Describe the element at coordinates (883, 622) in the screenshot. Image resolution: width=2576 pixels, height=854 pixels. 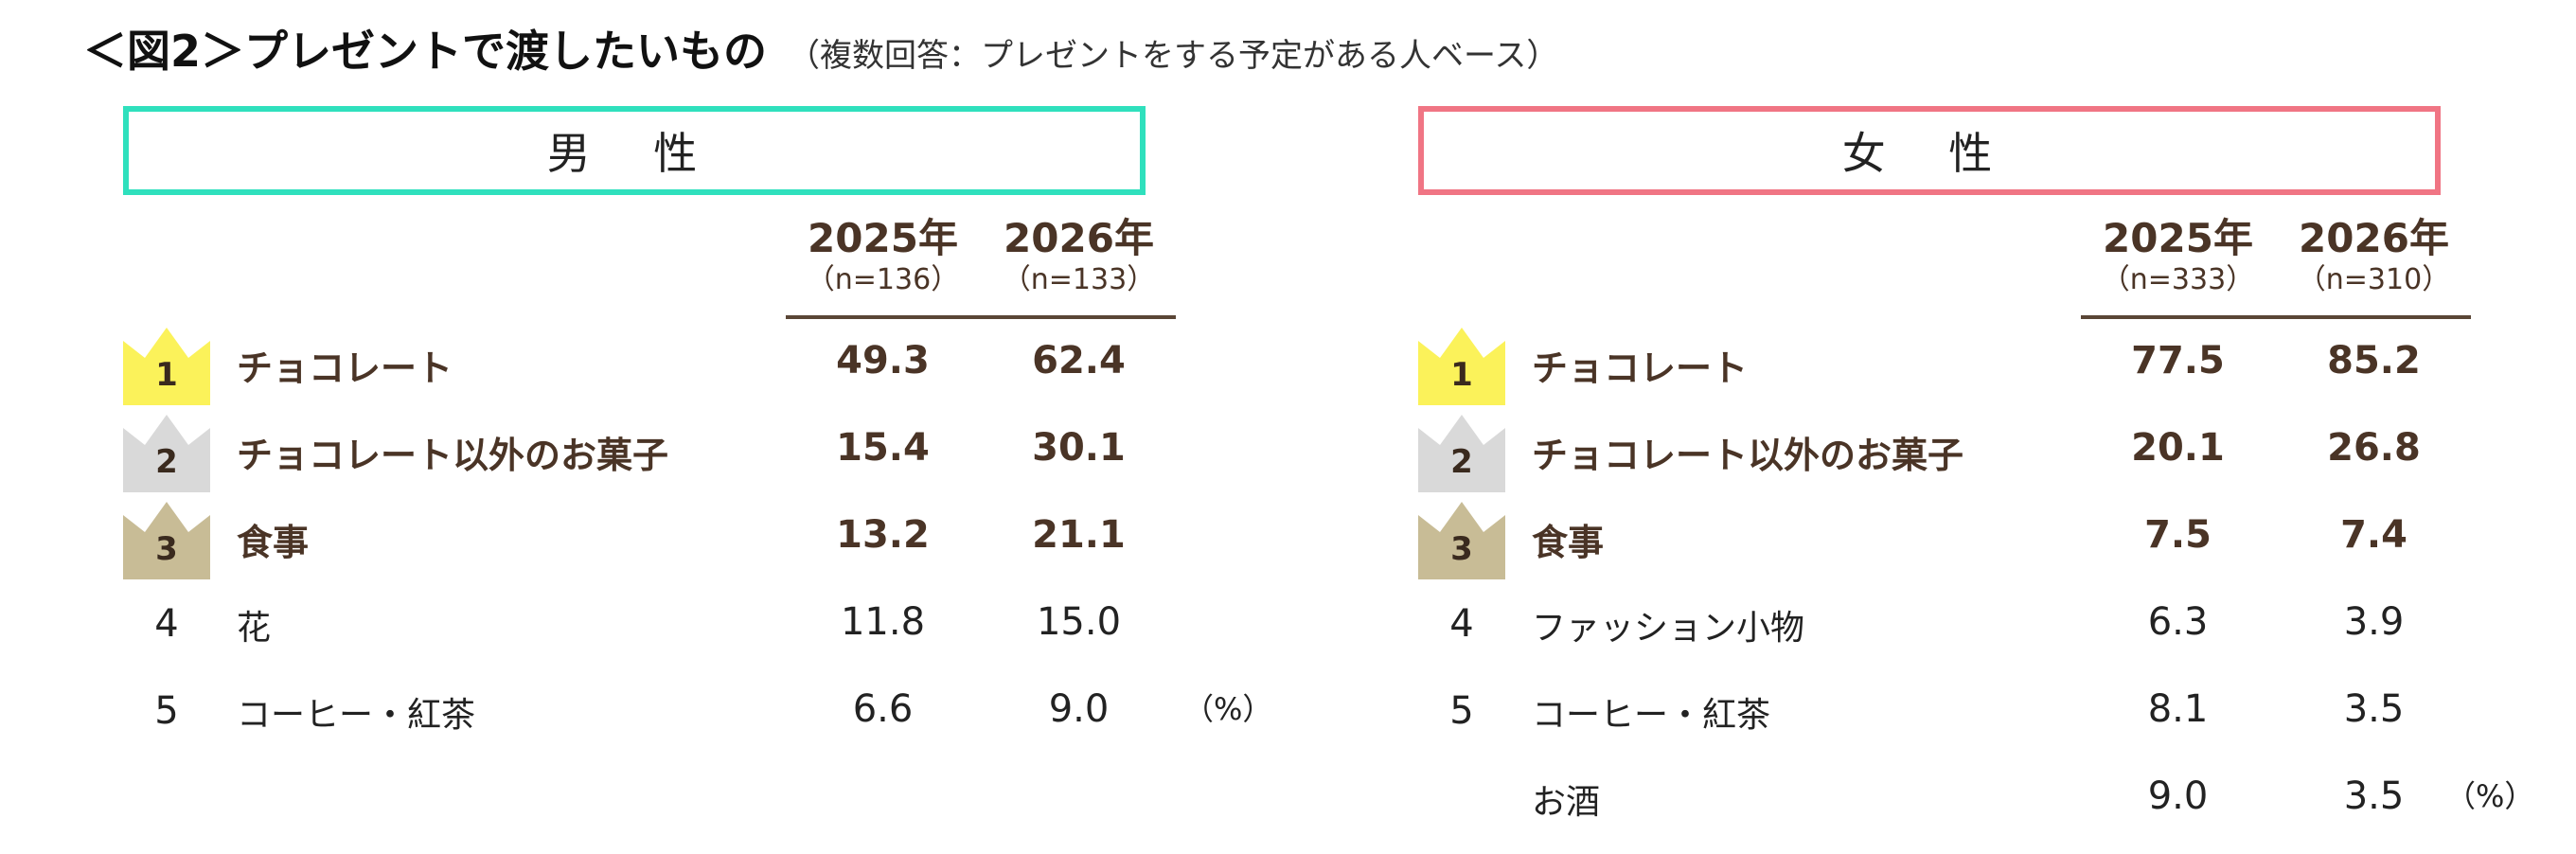
I see `value-2025: 11.8` at that location.